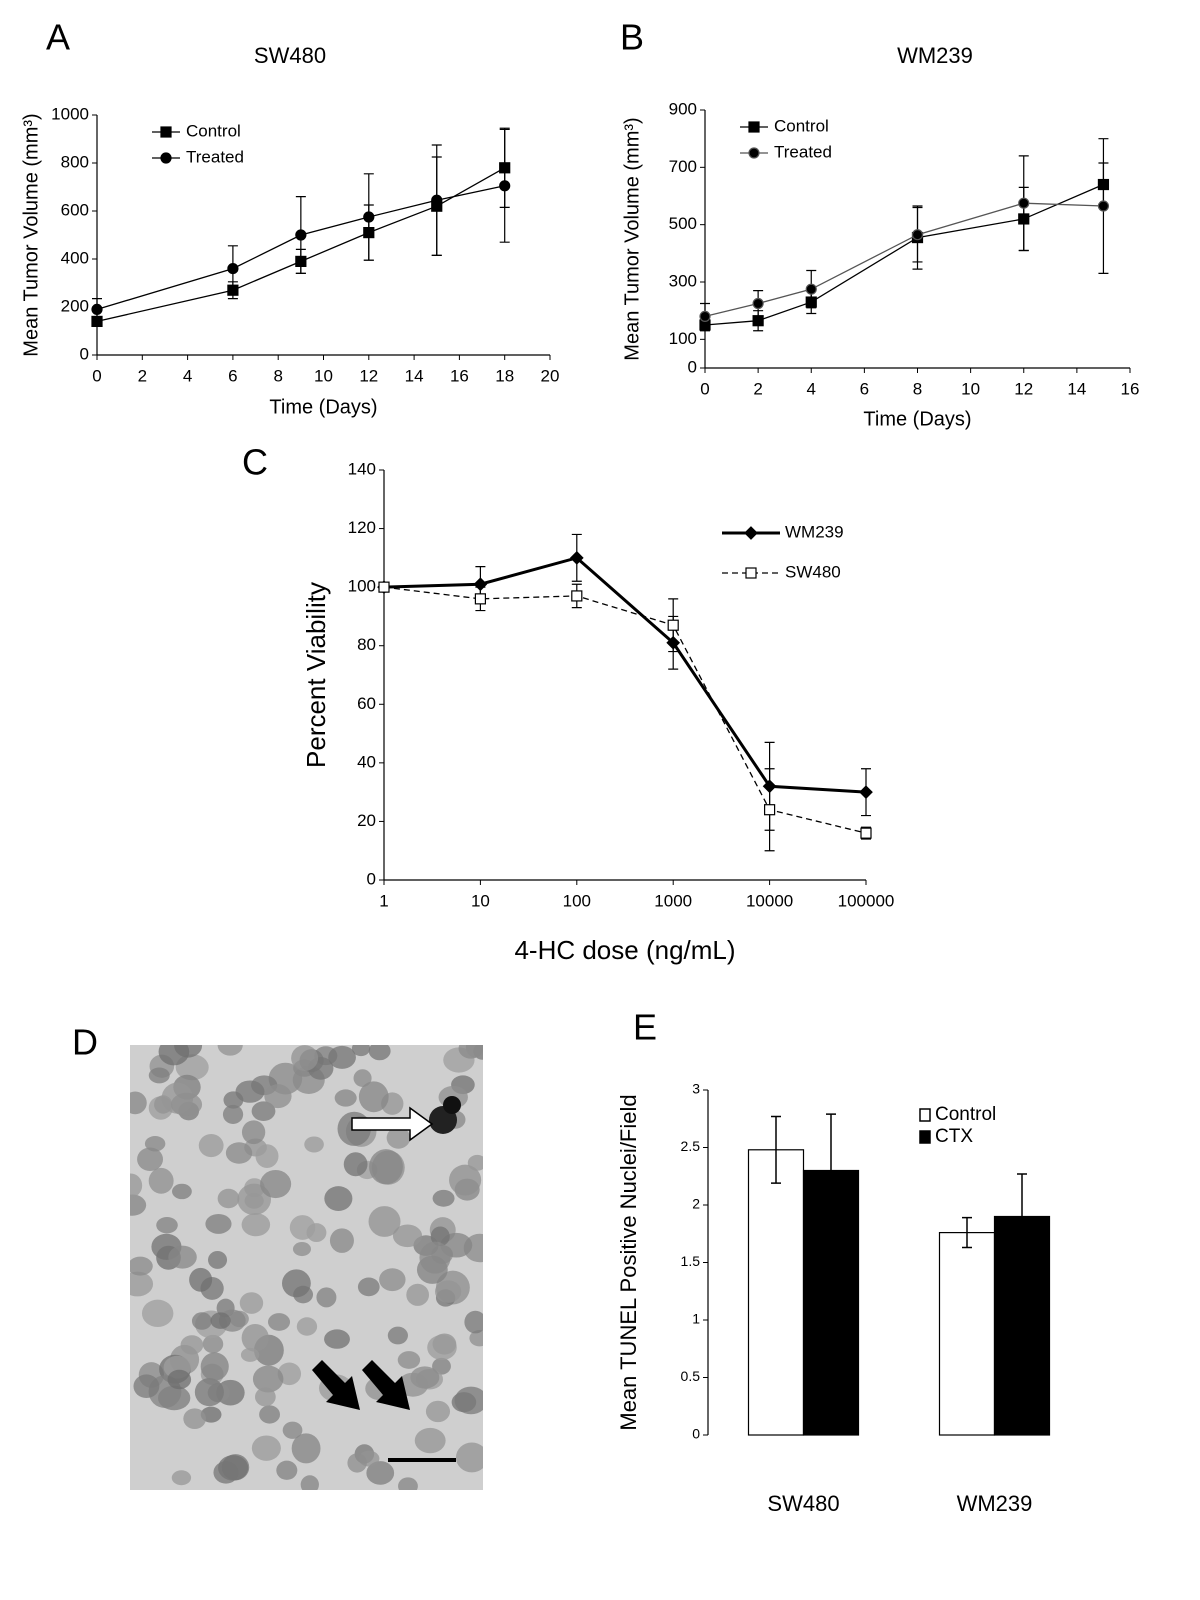 The width and height of the screenshot is (1200, 1600). What do you see at coordinates (422, 1460) in the screenshot?
I see `scale-bar` at bounding box center [422, 1460].